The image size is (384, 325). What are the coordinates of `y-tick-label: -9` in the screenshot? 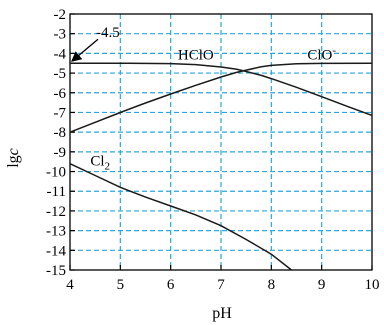 It's located at (60, 153).